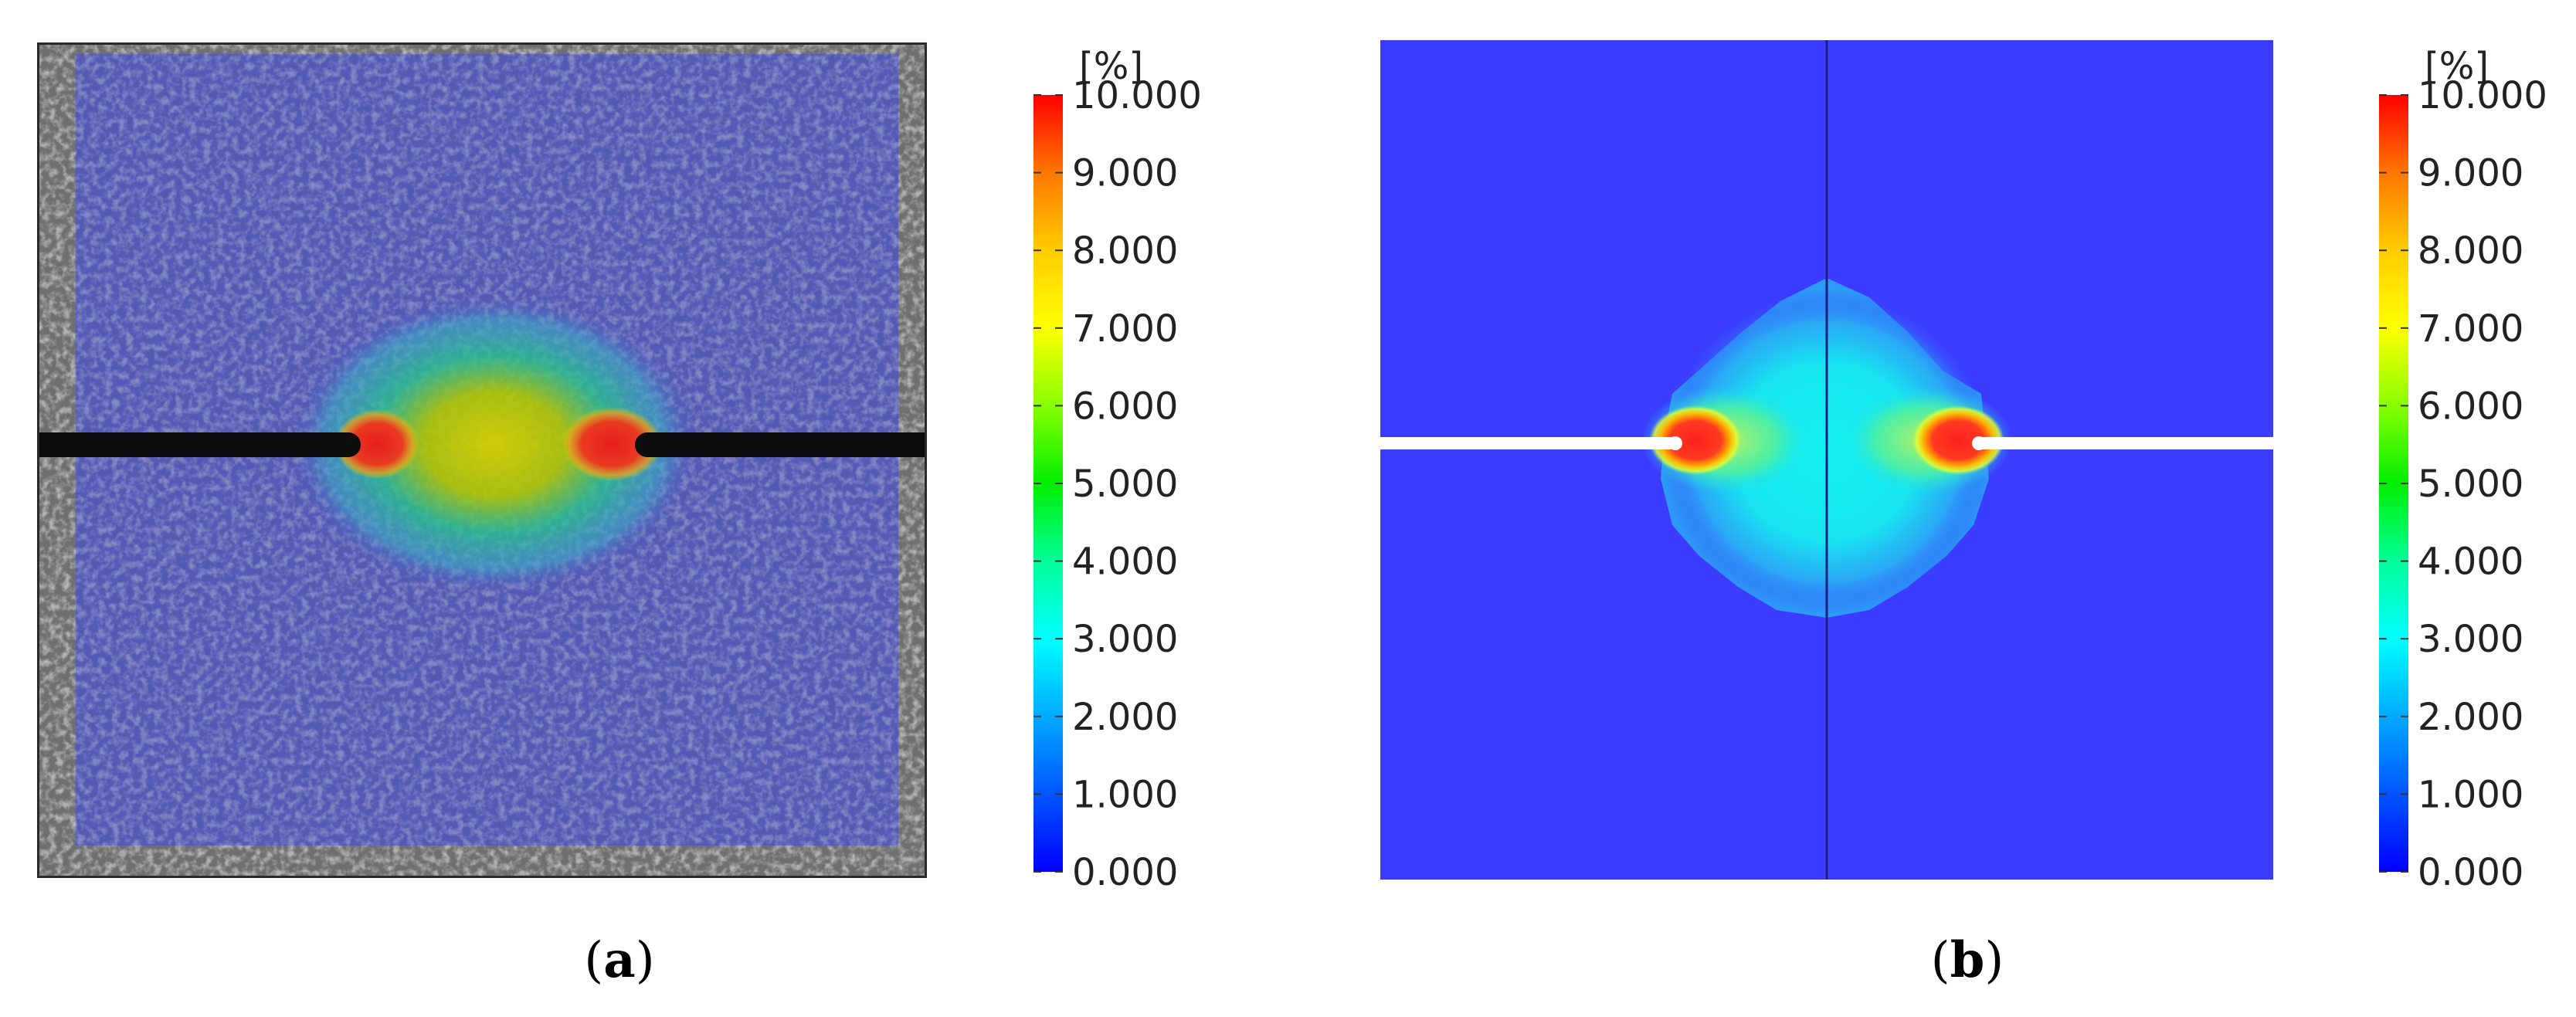 This screenshot has height=1017, width=2576. What do you see at coordinates (2457, 66) in the screenshot?
I see `colorbar-b-unit: [%]` at bounding box center [2457, 66].